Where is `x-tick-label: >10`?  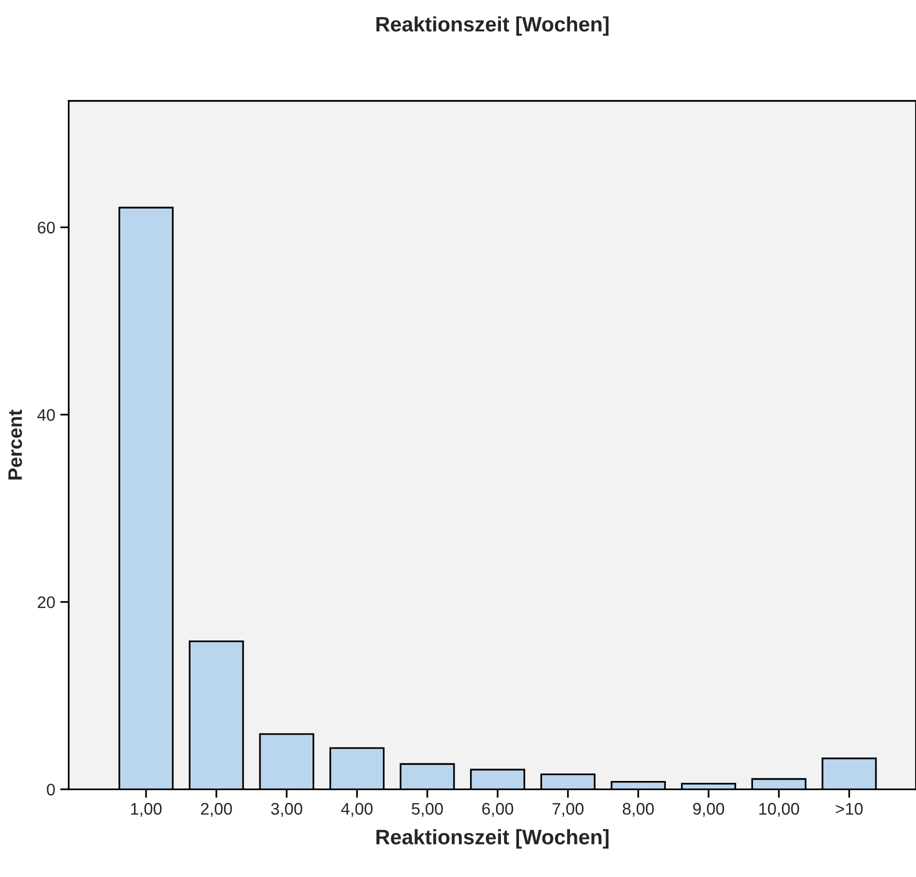
x-tick-label: >10 is located at coordinates (849, 808).